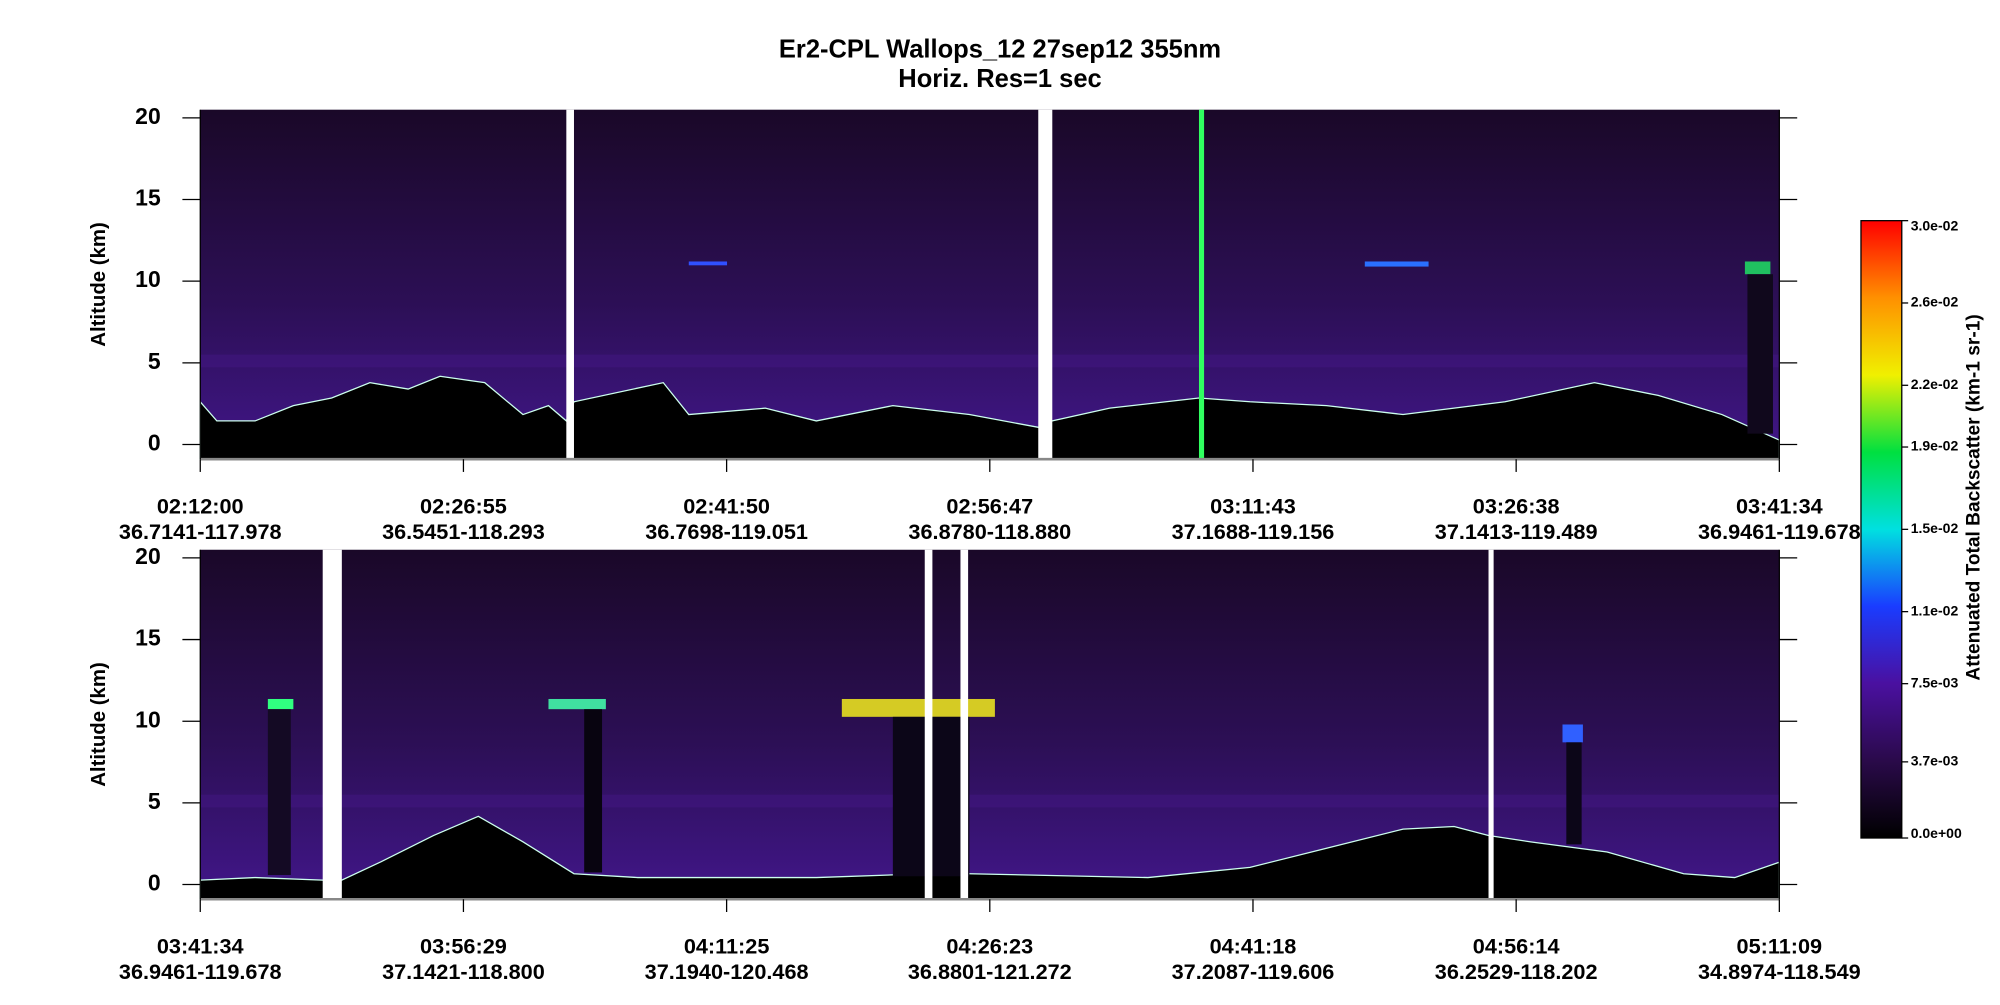 The image size is (2000, 1005). Describe the element at coordinates (999, 79) in the screenshot. I see `chart-subtitle: Horiz. Res=1 sec` at that location.